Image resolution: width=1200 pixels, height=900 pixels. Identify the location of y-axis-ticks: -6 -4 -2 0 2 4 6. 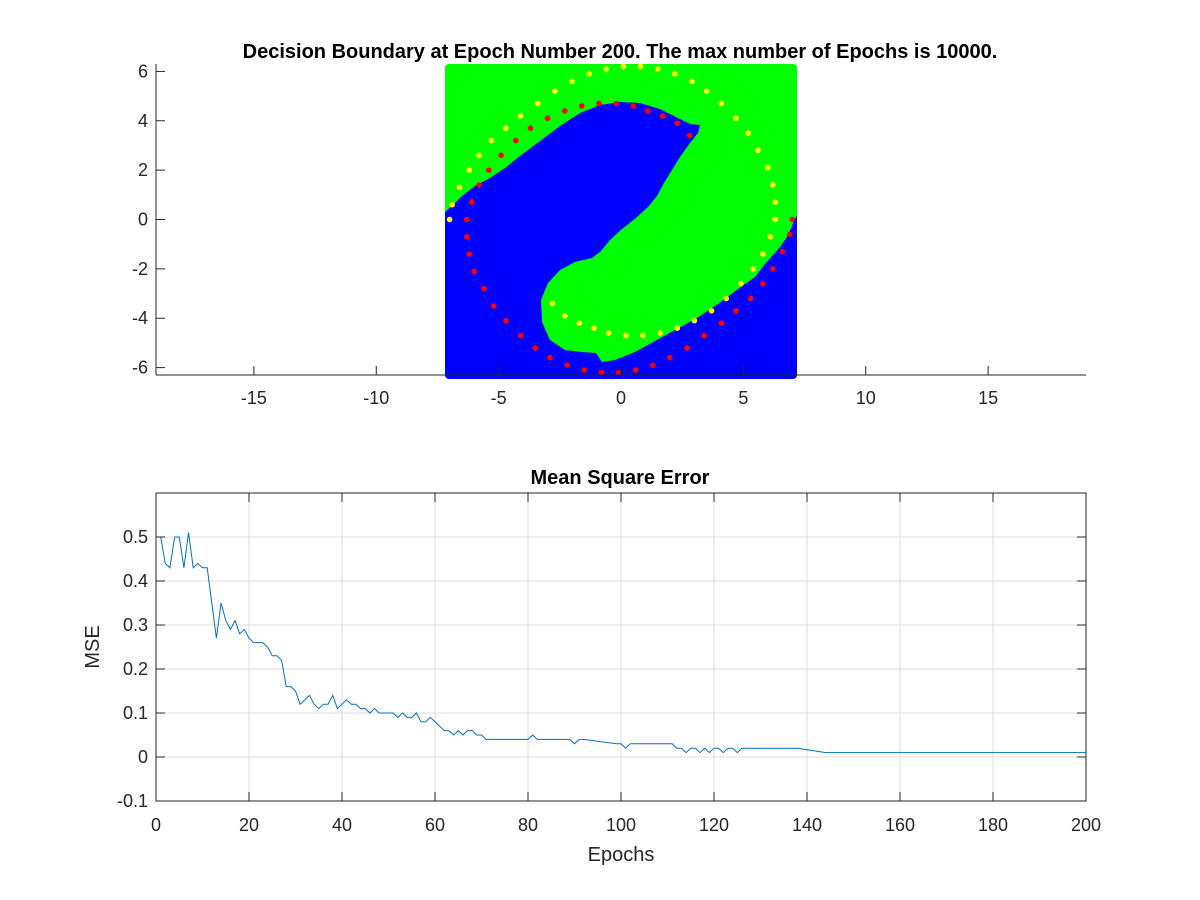
(148, 219).